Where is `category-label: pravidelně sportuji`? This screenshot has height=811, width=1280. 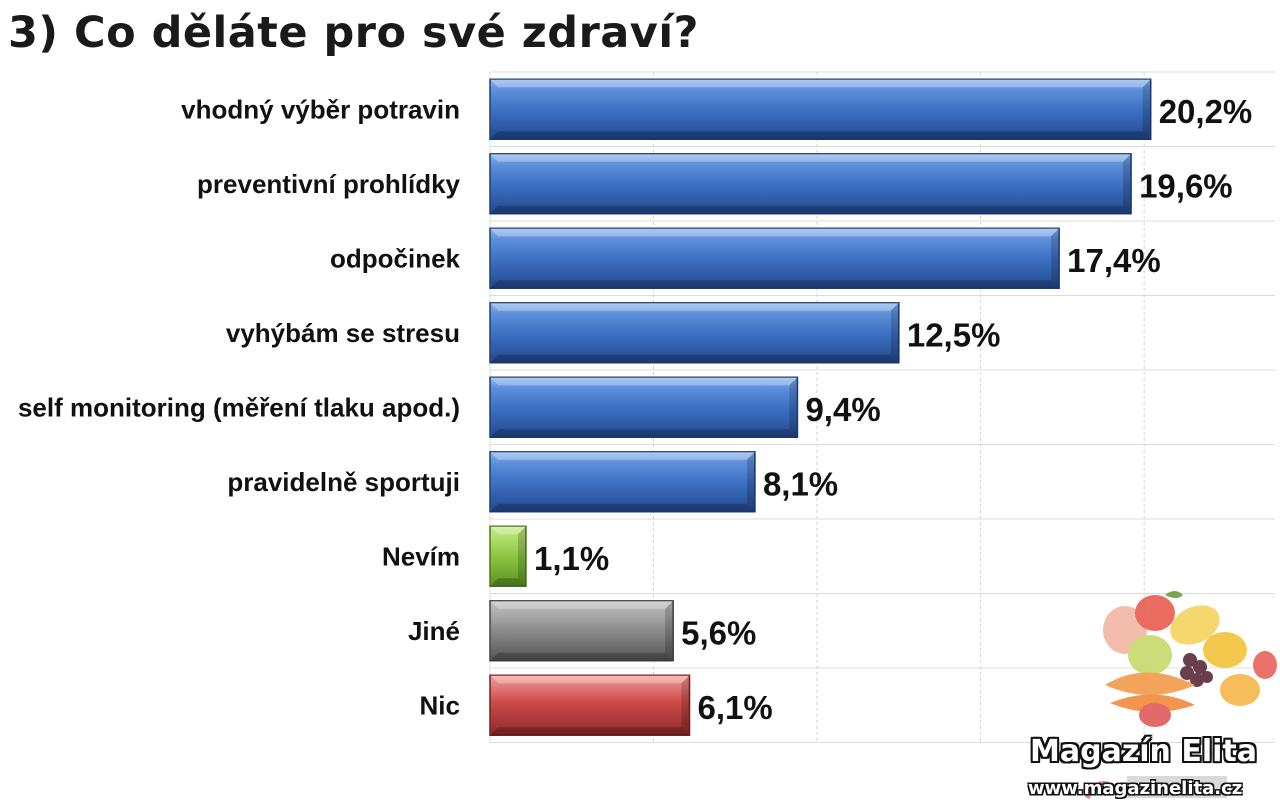 category-label: pravidelně sportuji is located at coordinates (343, 482).